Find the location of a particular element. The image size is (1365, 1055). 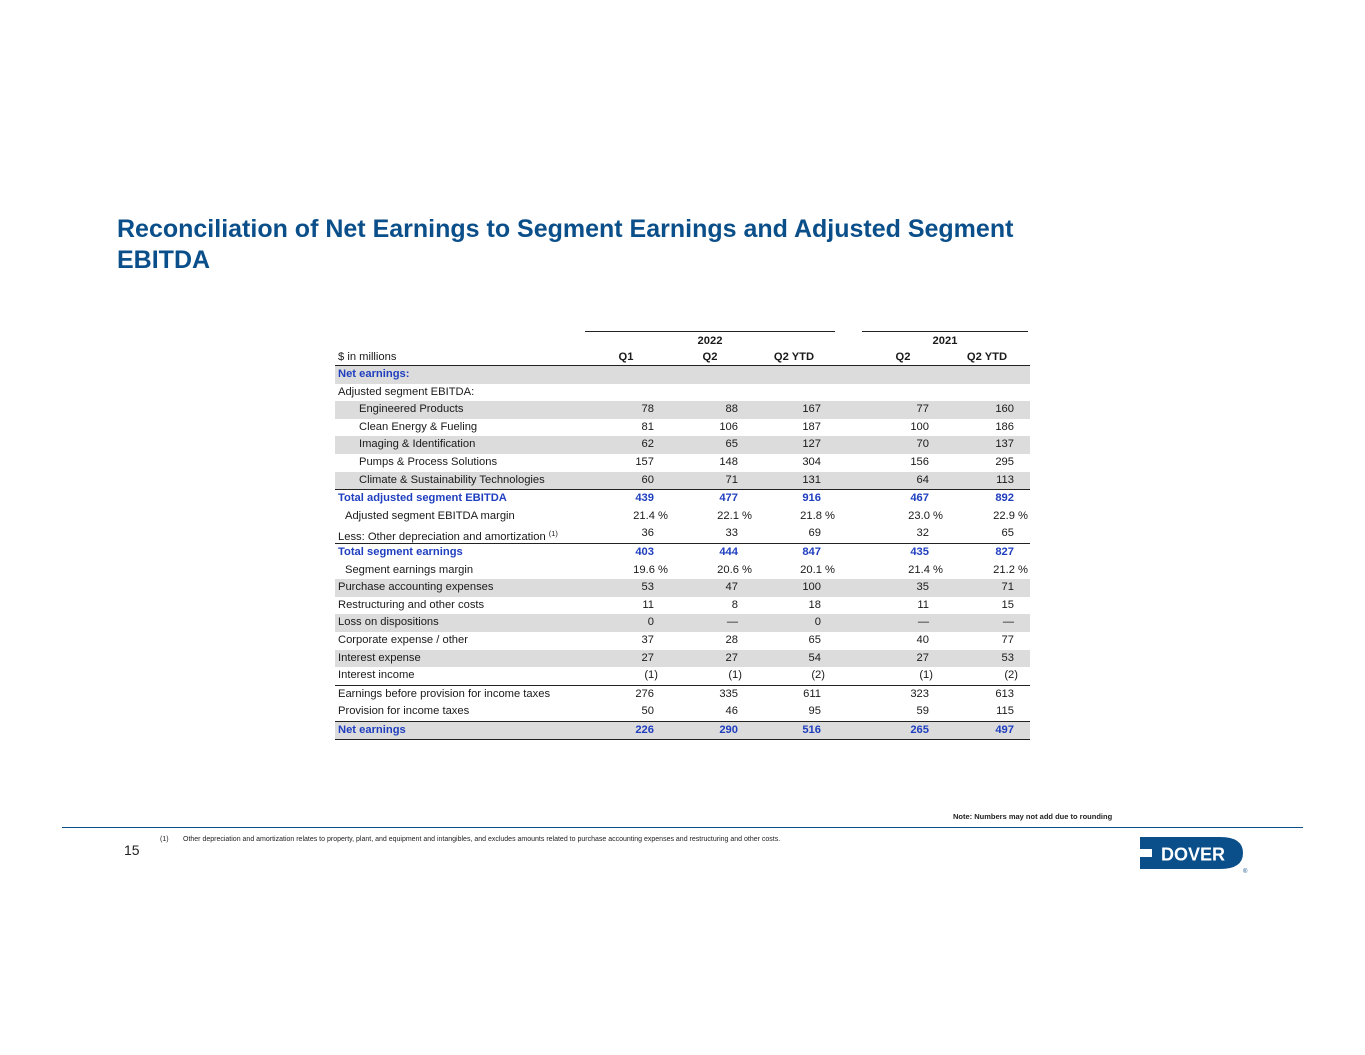

cell-value: 613 is located at coordinates (1004, 693).